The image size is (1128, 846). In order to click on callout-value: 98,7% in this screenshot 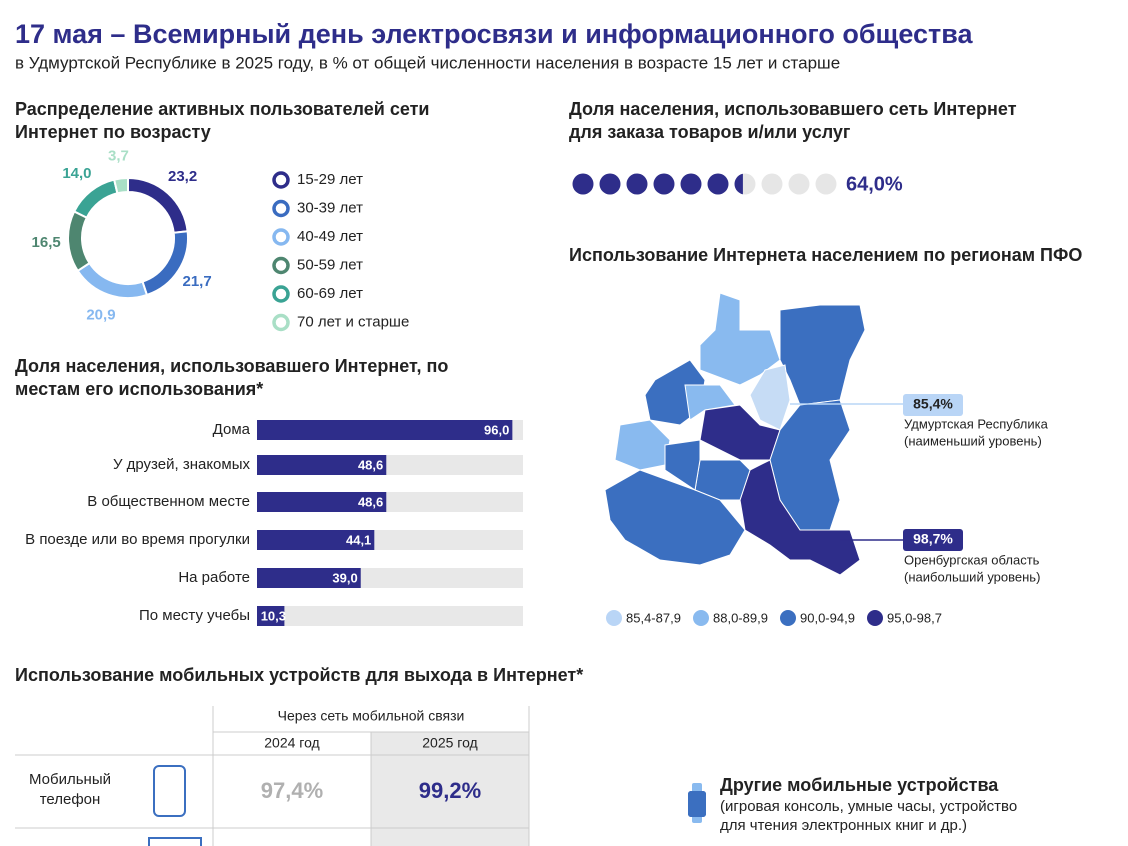, I will do `click(933, 539)`.